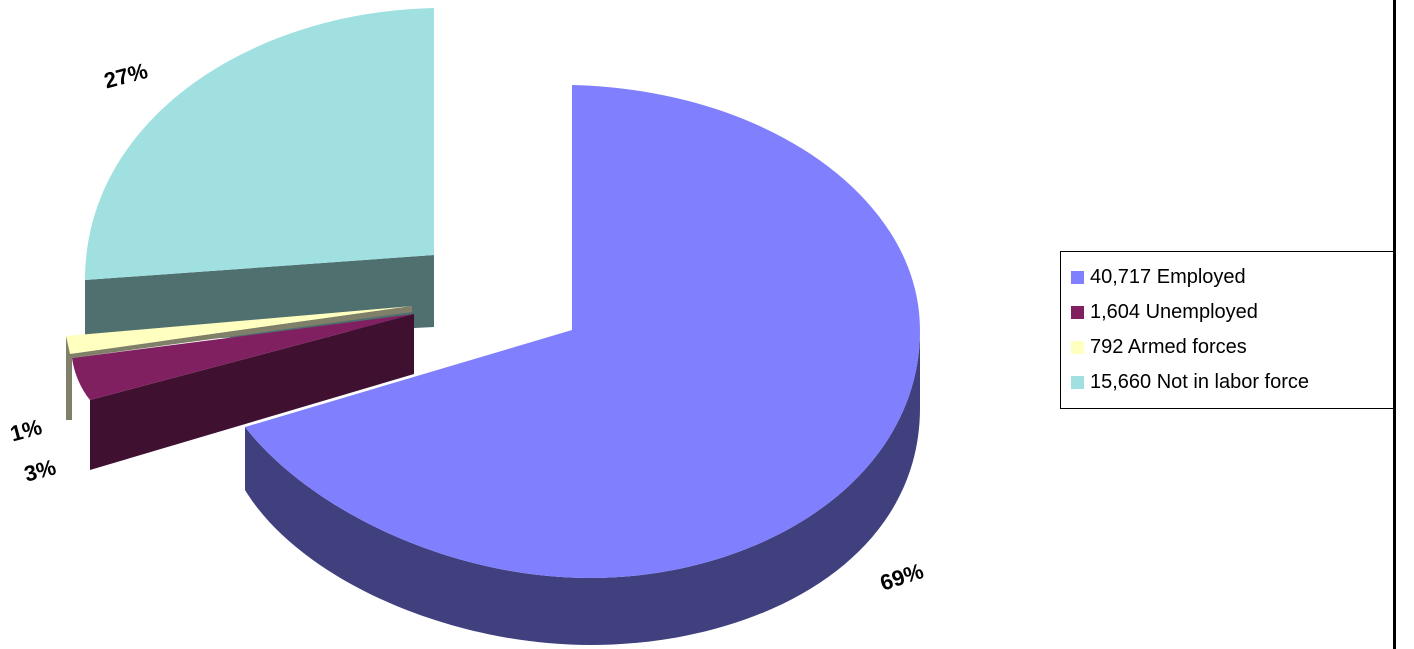 This screenshot has width=1414, height=649. I want to click on slice-armed-forces-top, so click(239, 330).